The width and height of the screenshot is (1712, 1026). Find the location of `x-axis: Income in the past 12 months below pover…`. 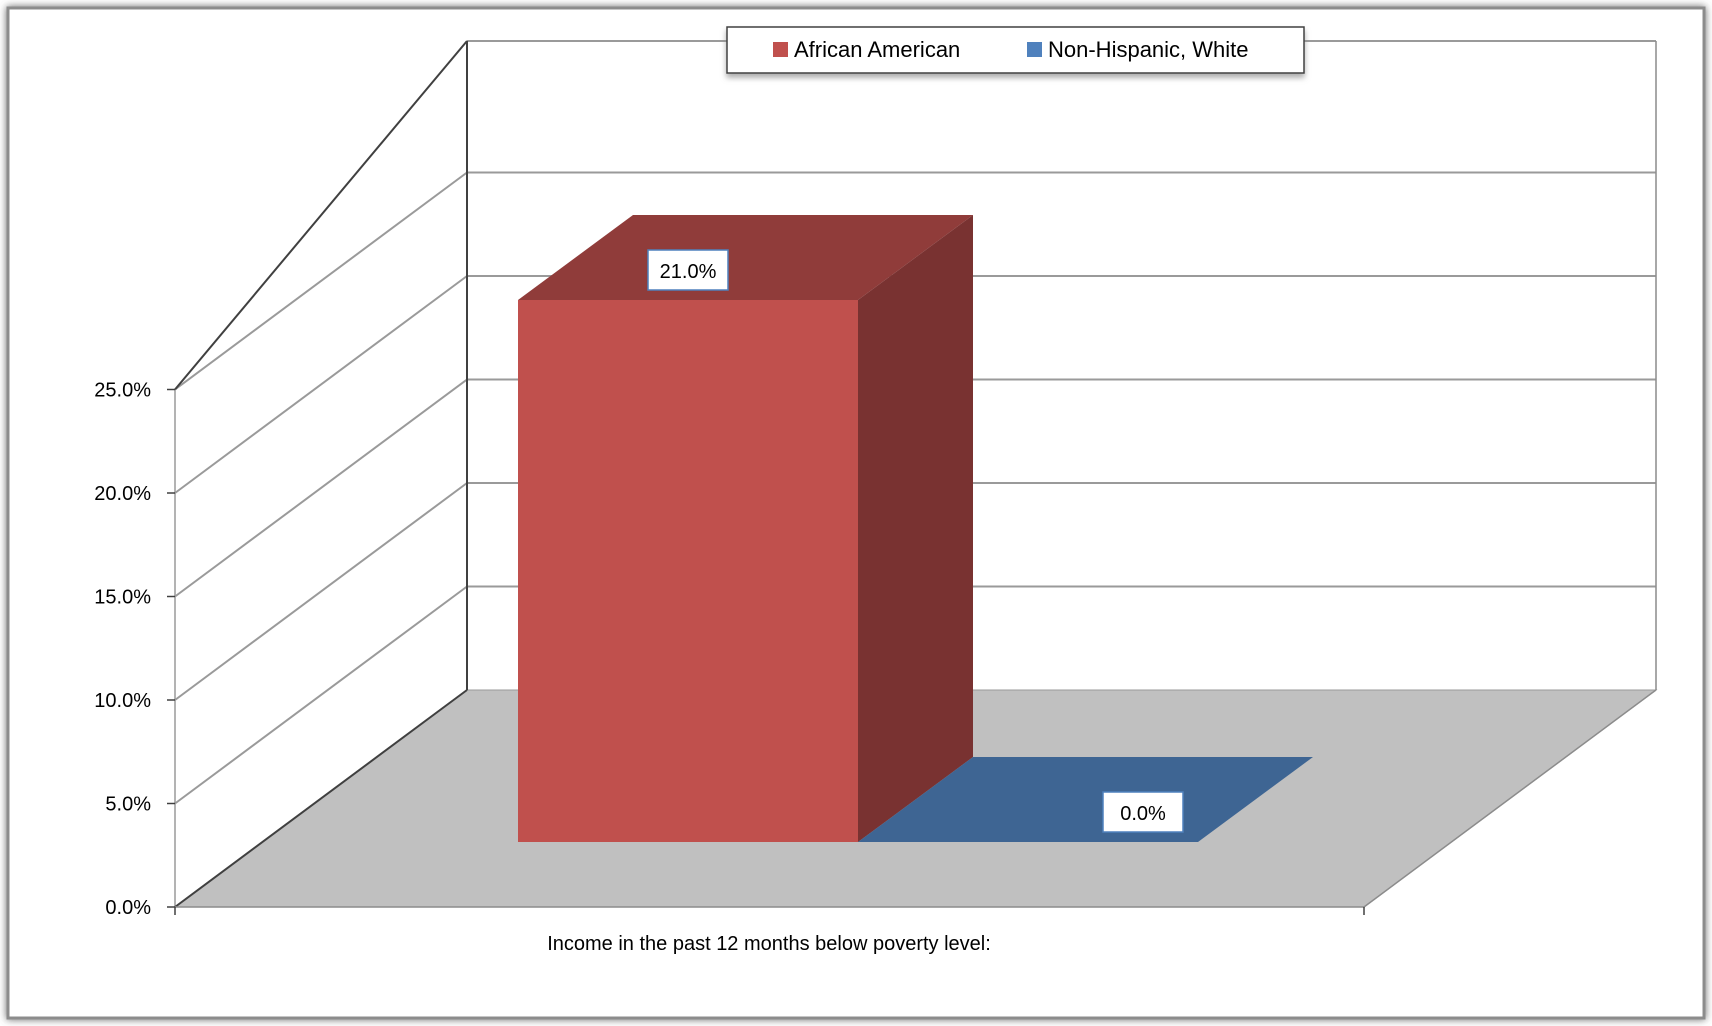

x-axis: Income in the past 12 months below pover… is located at coordinates (769, 944).